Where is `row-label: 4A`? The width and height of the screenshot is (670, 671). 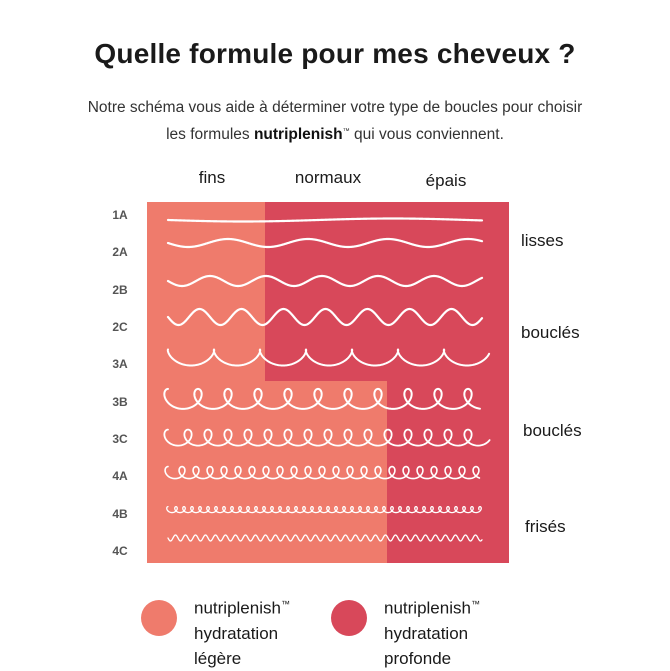 row-label: 4A is located at coordinates (120, 476).